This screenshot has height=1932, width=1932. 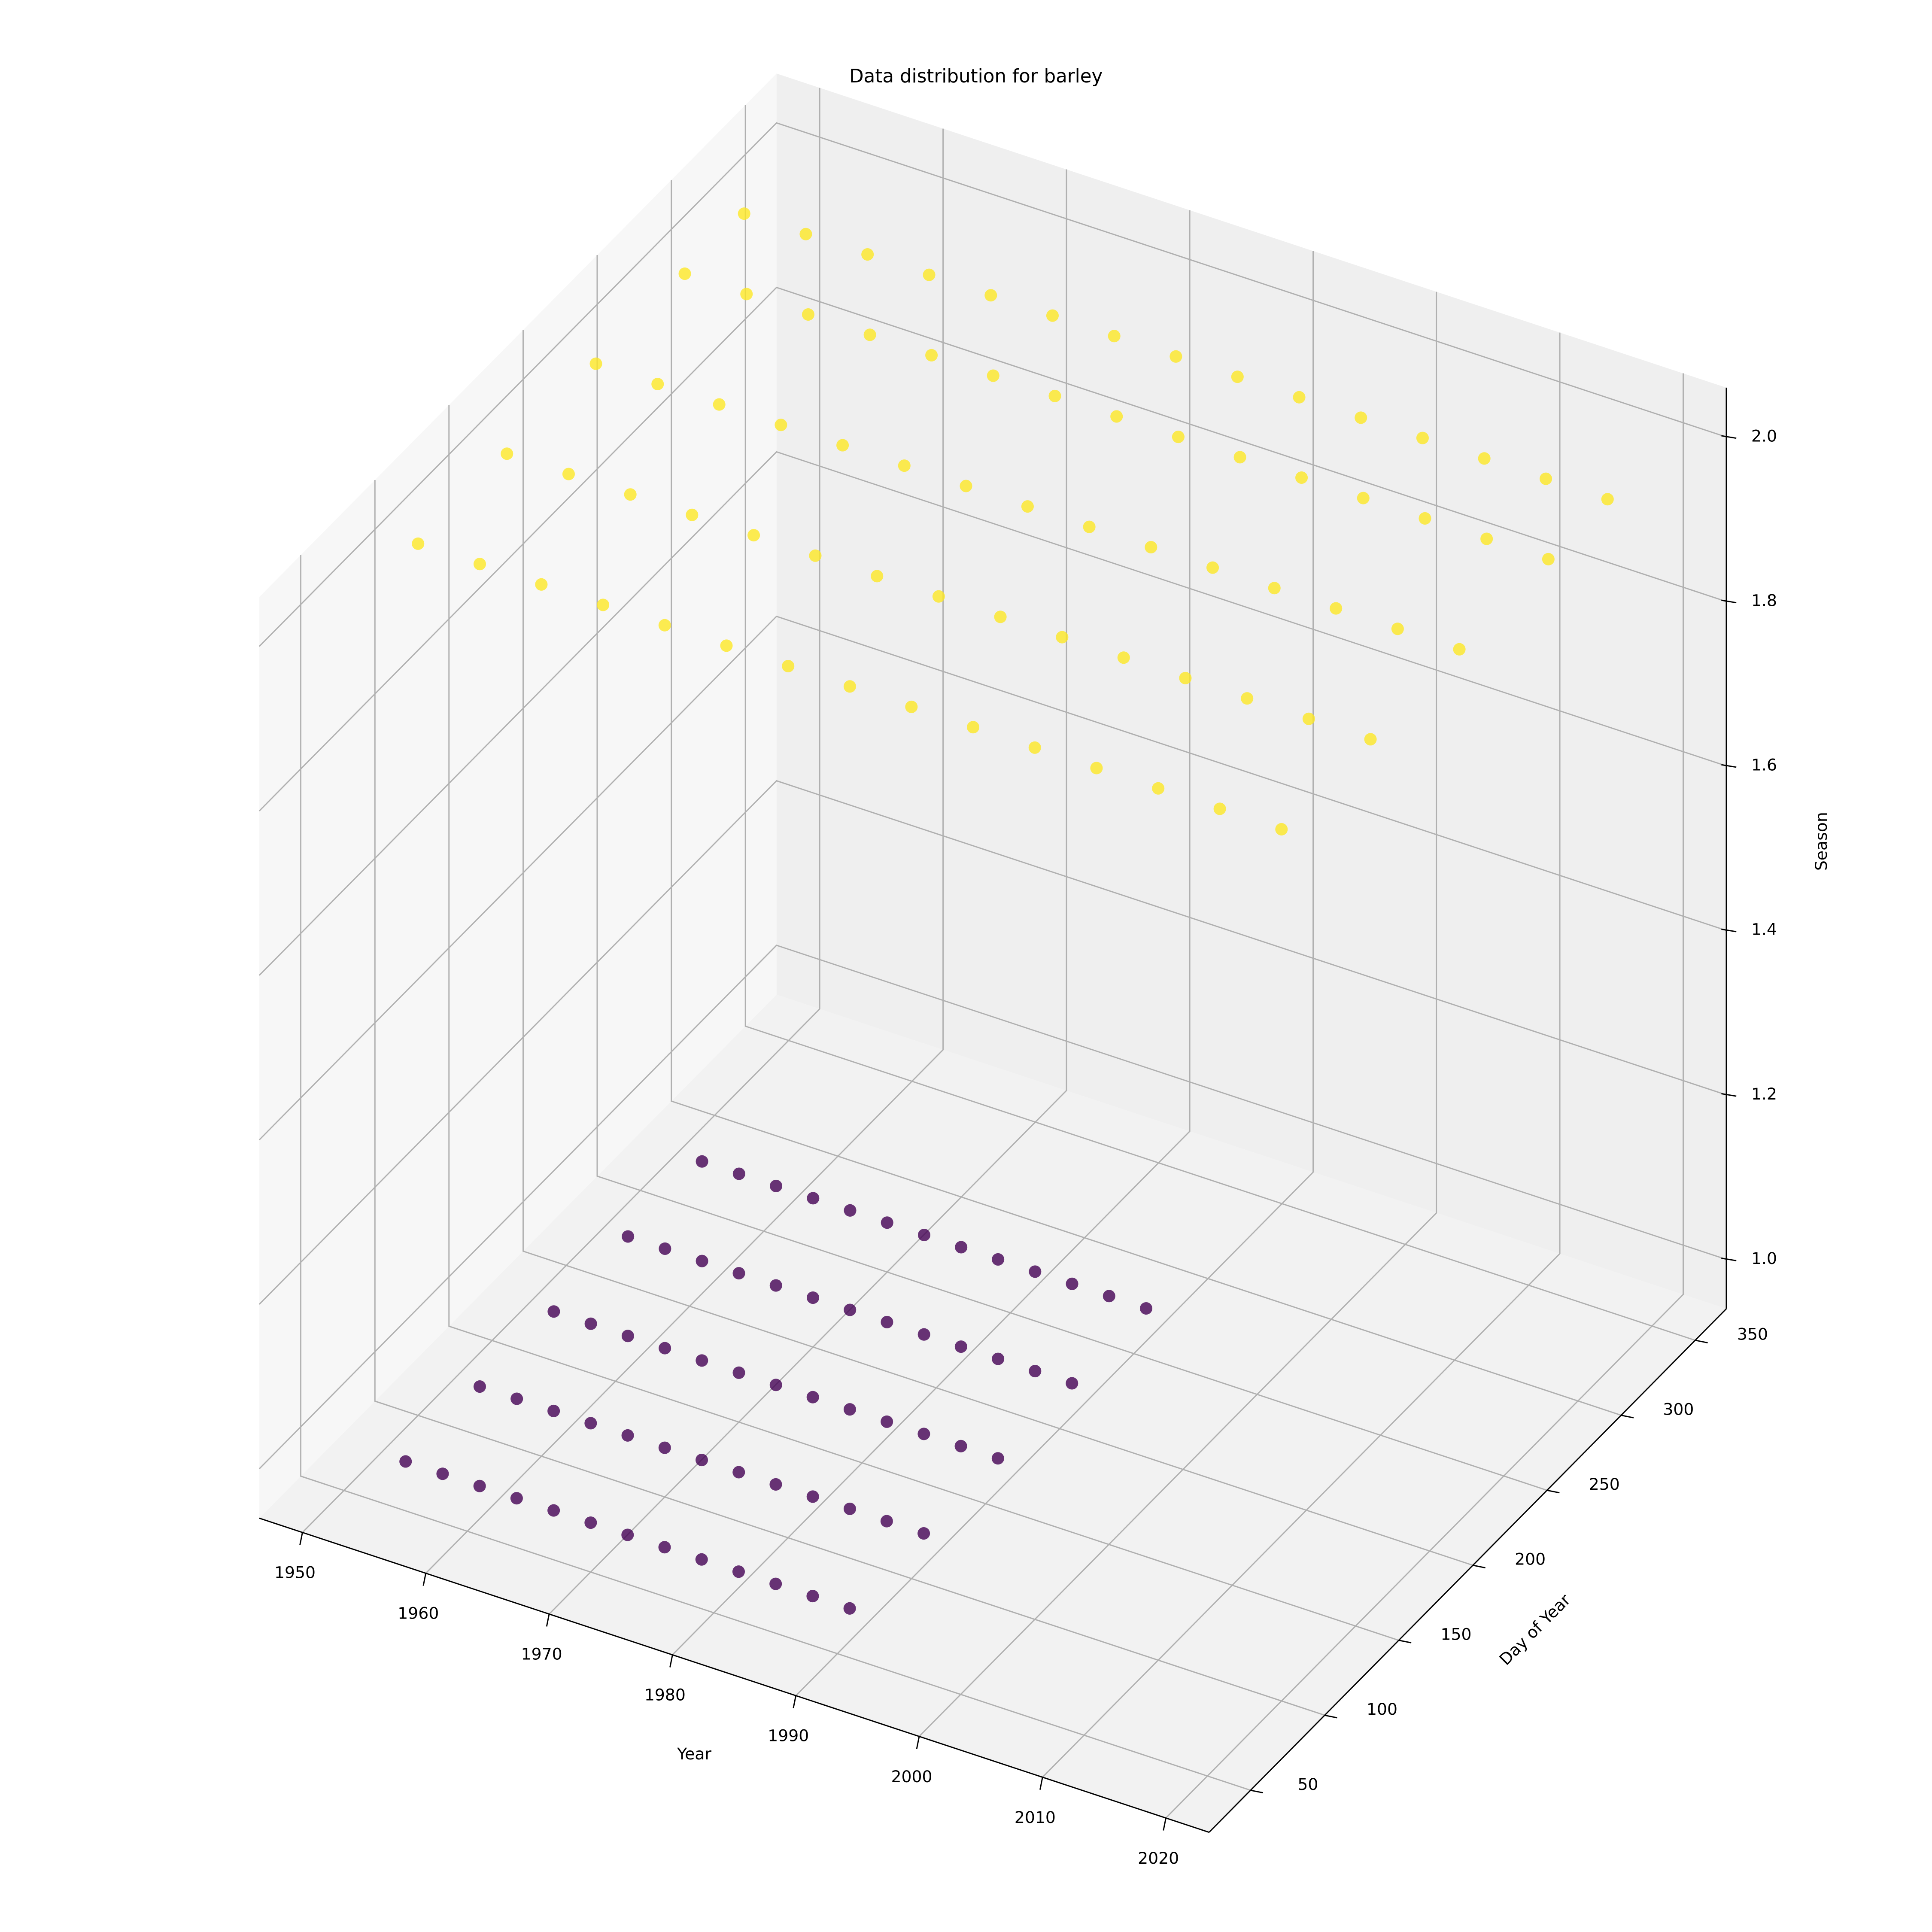 What do you see at coordinates (694, 1753) in the screenshot?
I see `x-axis-label: Year` at bounding box center [694, 1753].